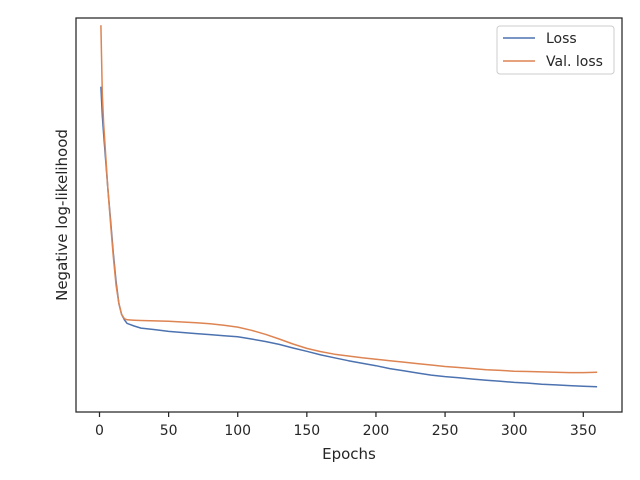 This screenshot has width=640, height=480. What do you see at coordinates (306, 431) in the screenshot?
I see `x-tick-label: 150` at bounding box center [306, 431].